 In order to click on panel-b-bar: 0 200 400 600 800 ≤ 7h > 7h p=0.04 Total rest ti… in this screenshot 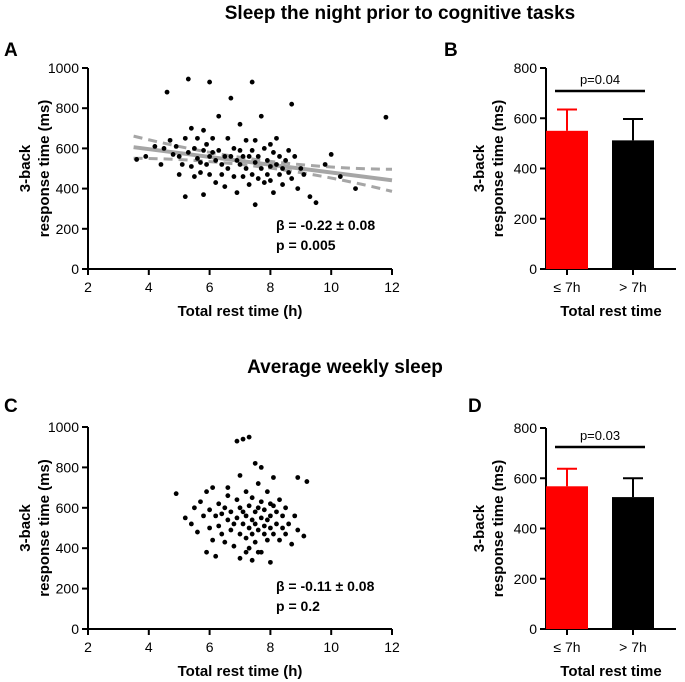, I will do `click(573, 190)`.